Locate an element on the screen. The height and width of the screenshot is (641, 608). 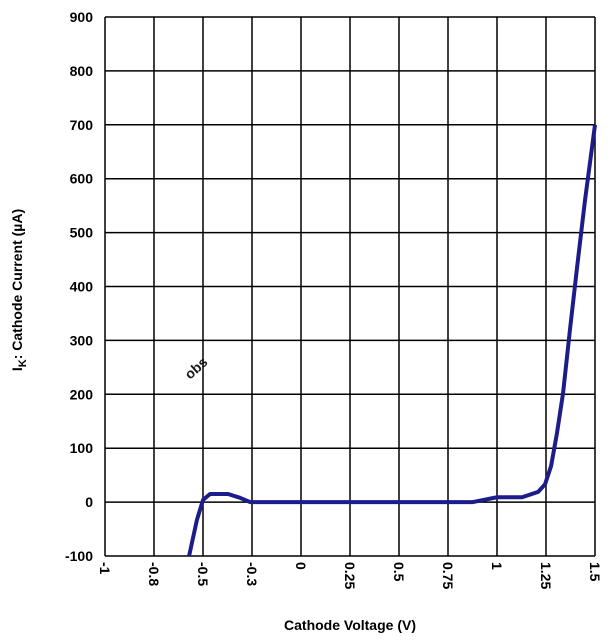
x-tick-label: -0.3 is located at coordinates (252, 574).